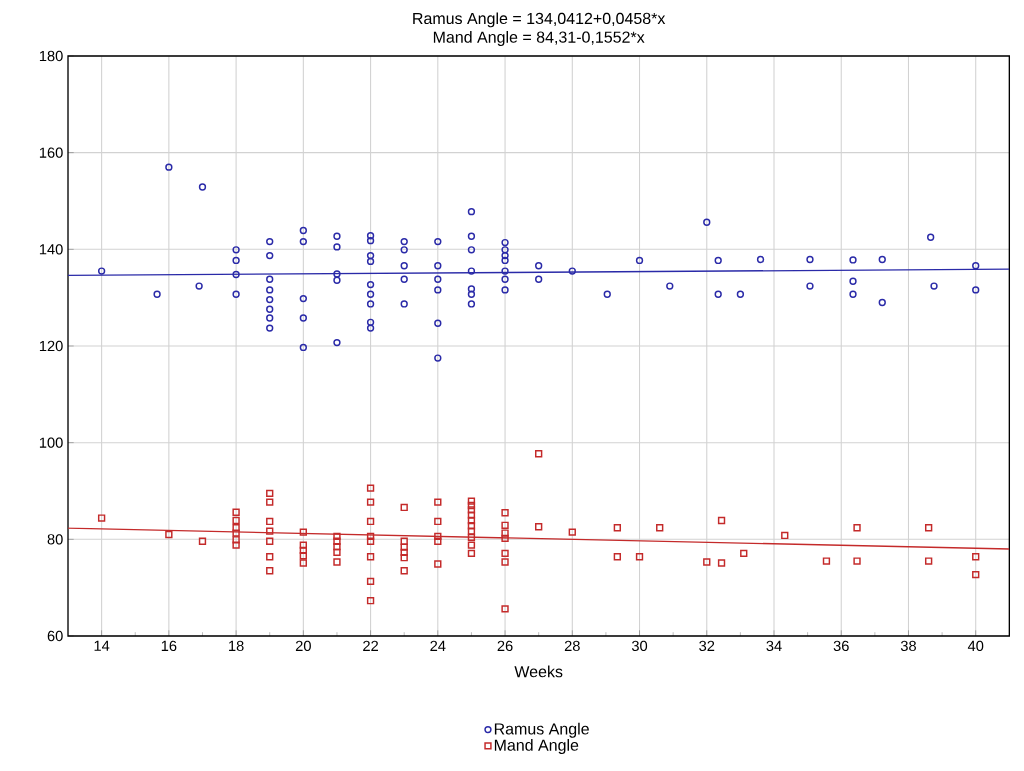  I want to click on x-tick-label: 34, so click(774, 646).